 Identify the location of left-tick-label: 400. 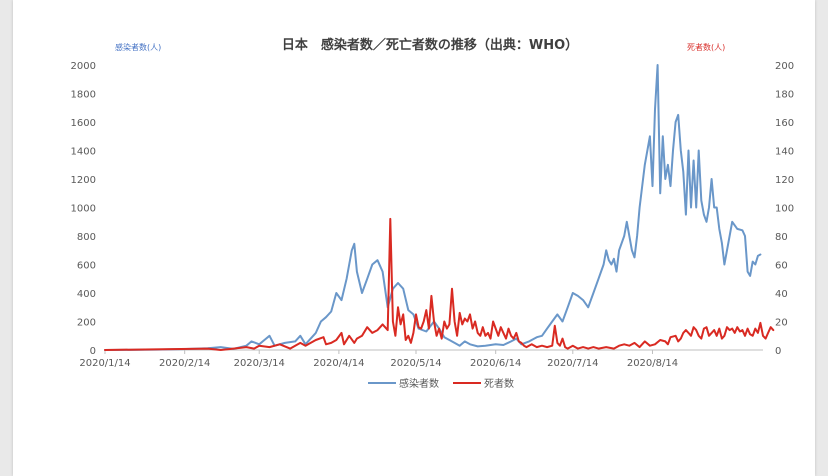
(86, 294).